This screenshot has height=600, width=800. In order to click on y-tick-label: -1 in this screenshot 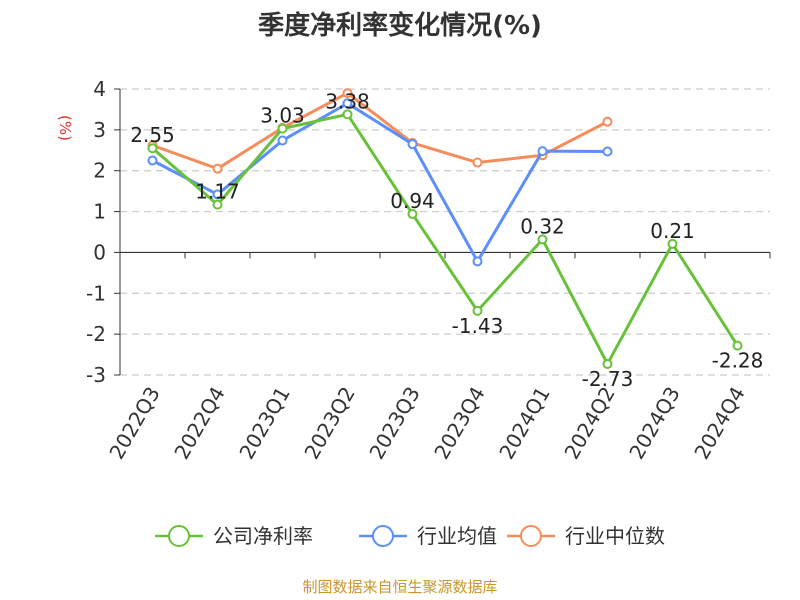, I will do `click(96, 293)`.